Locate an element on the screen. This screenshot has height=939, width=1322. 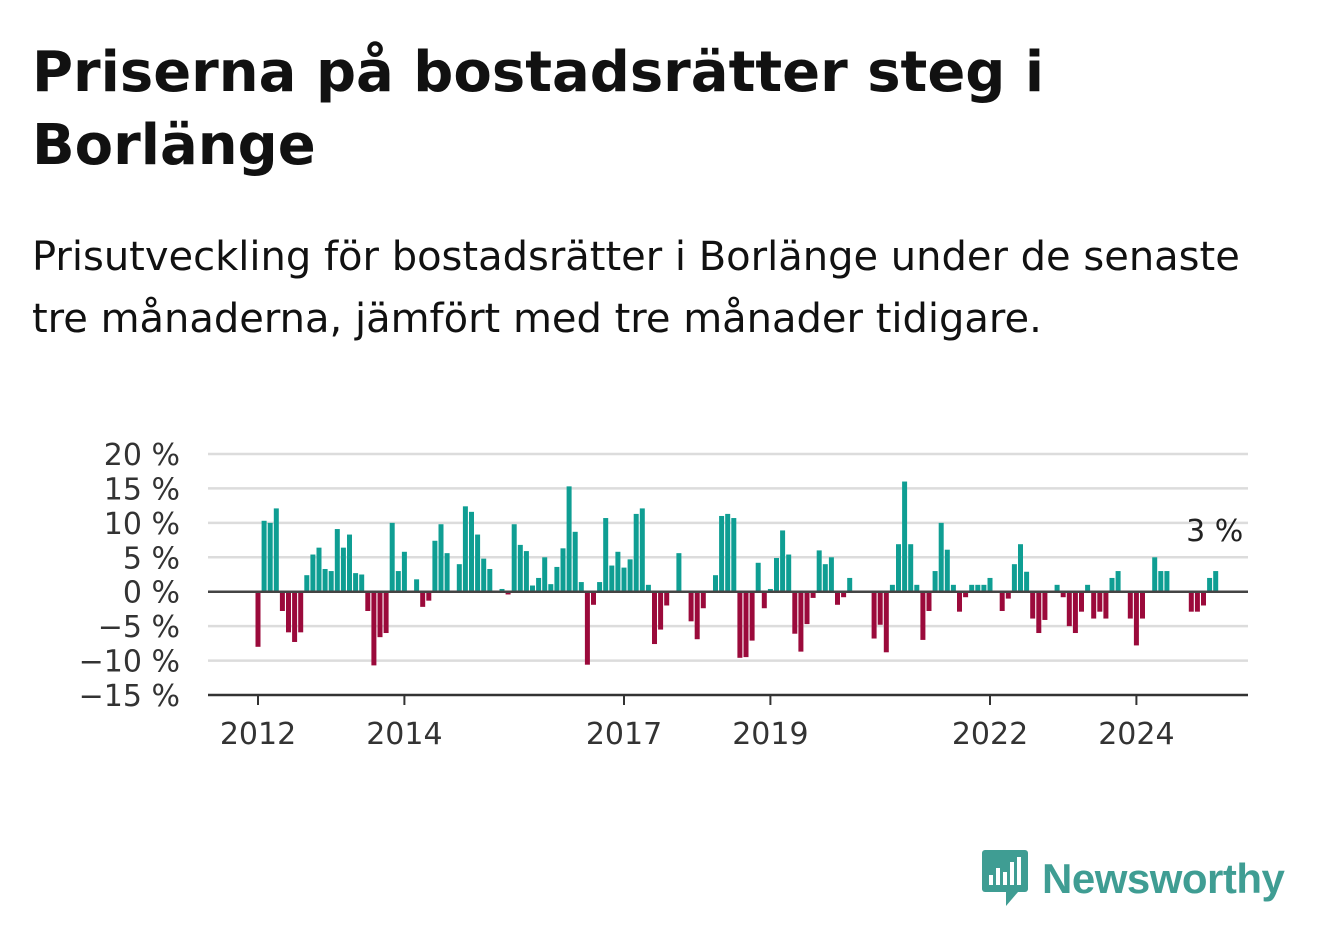
axes is located at coordinates (728, 643).